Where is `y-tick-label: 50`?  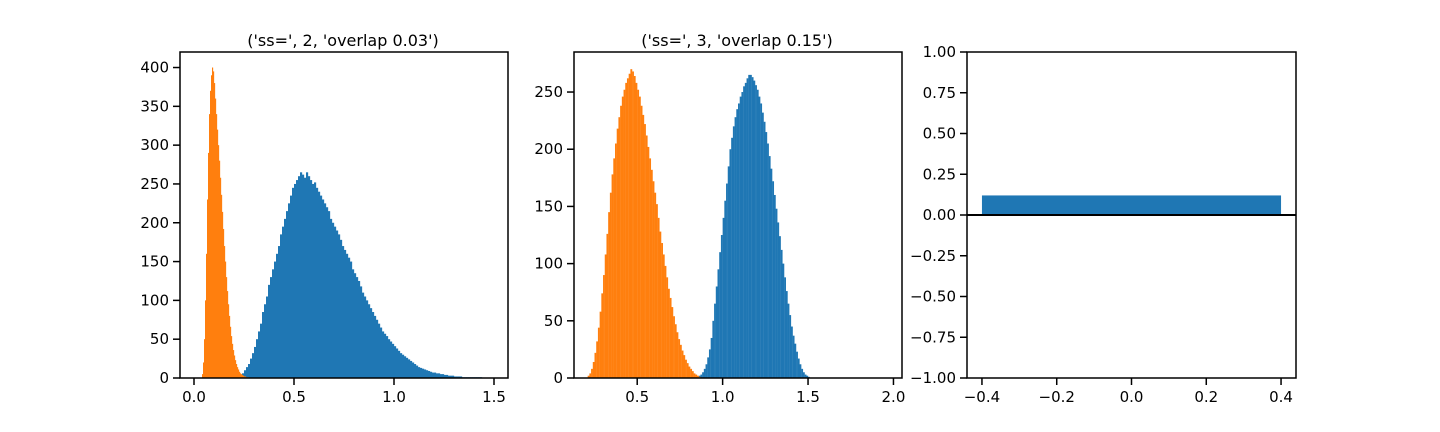 y-tick-label: 50 is located at coordinates (553, 321).